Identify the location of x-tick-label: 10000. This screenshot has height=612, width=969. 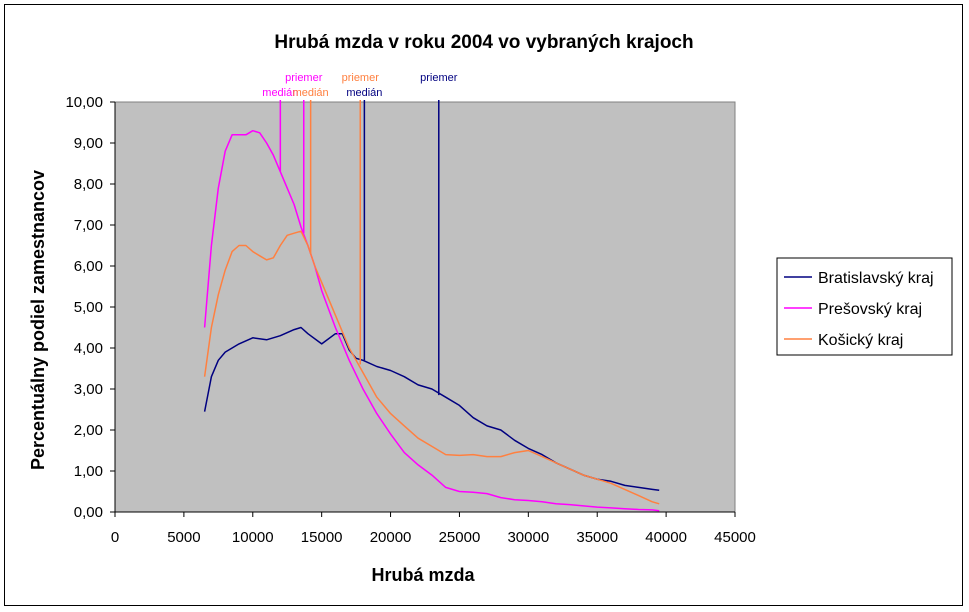
(253, 537).